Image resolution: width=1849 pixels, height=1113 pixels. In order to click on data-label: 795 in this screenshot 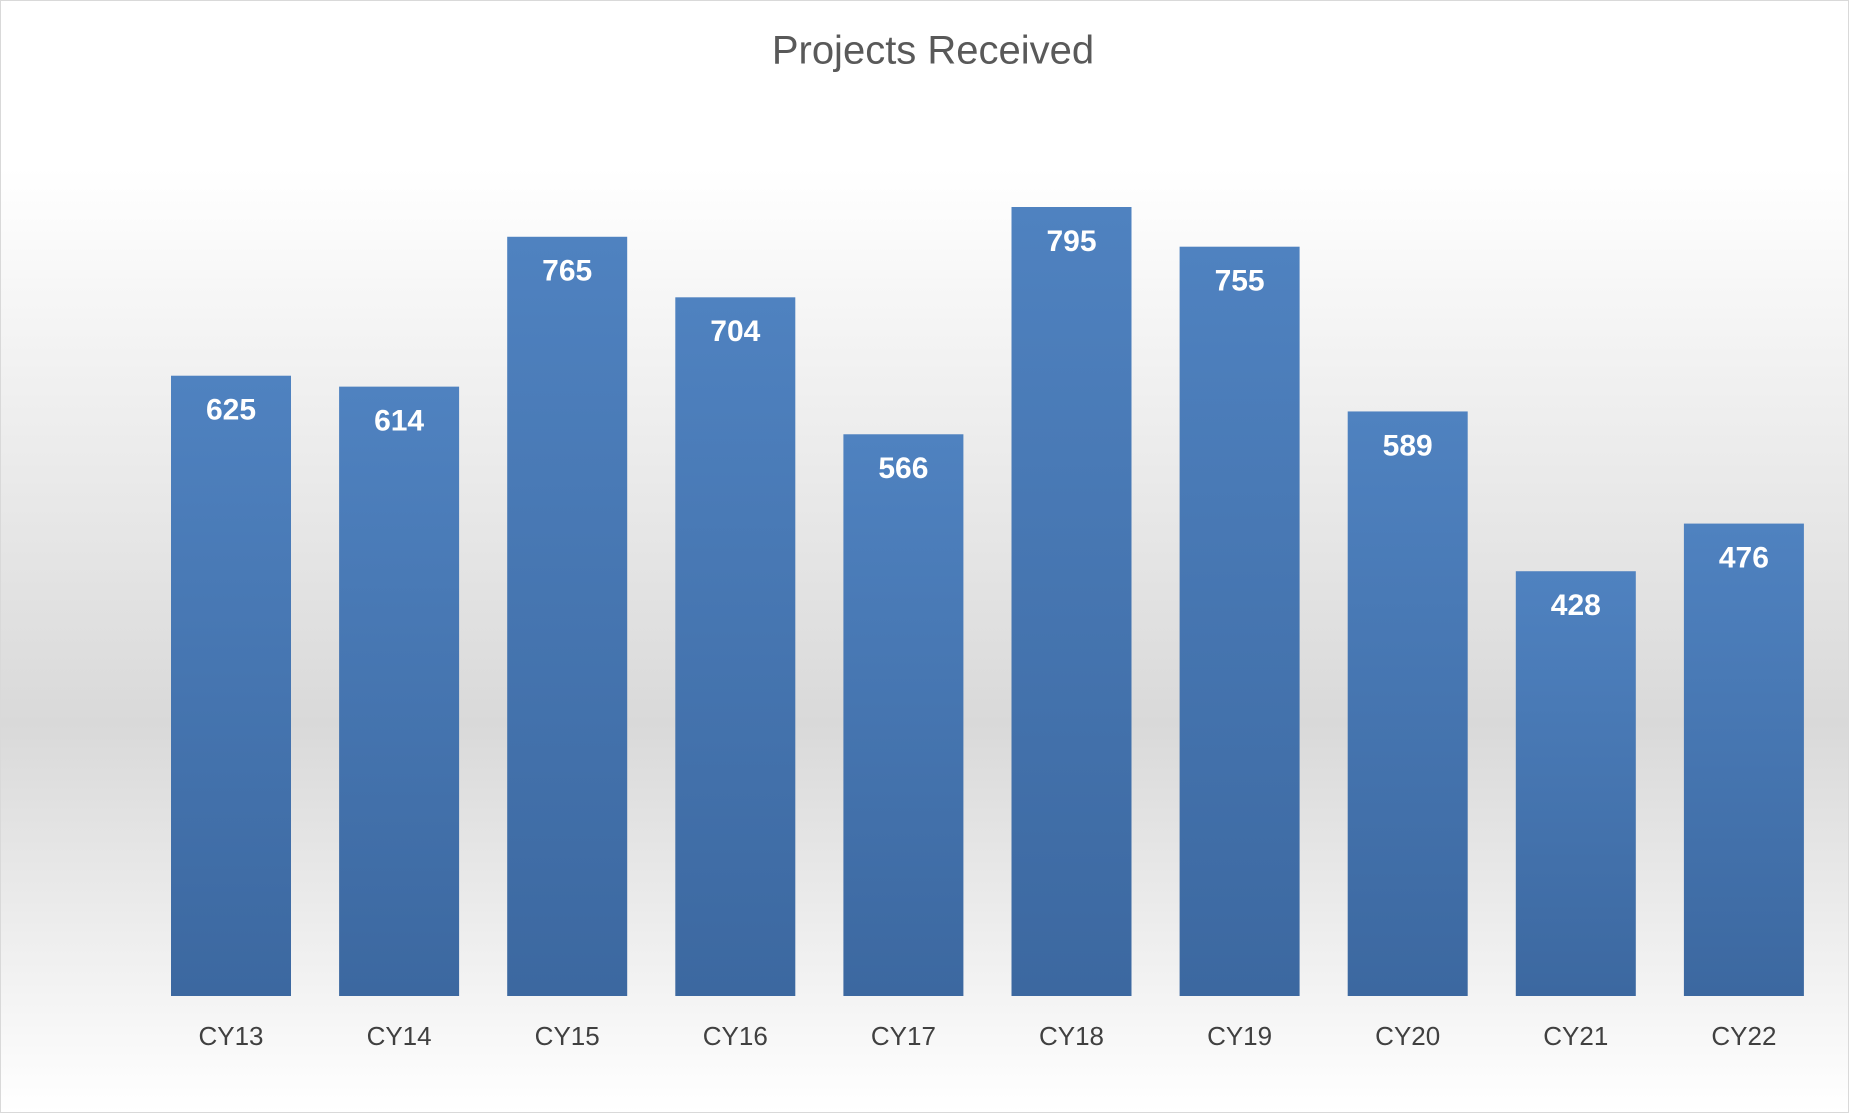, I will do `click(1071, 241)`.